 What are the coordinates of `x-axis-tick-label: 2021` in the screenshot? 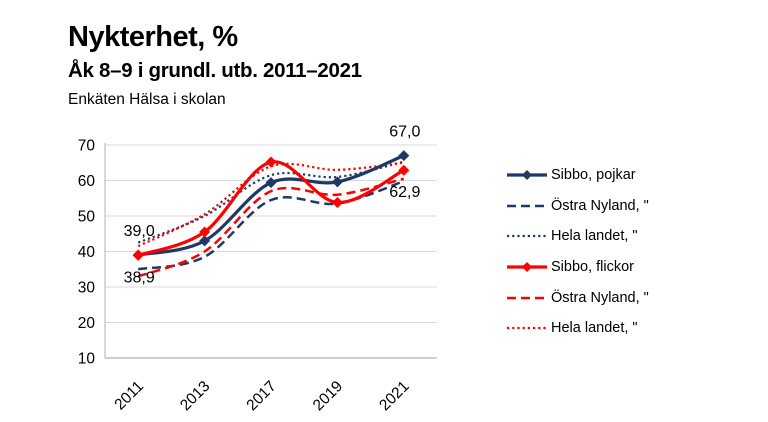 It's located at (394, 396).